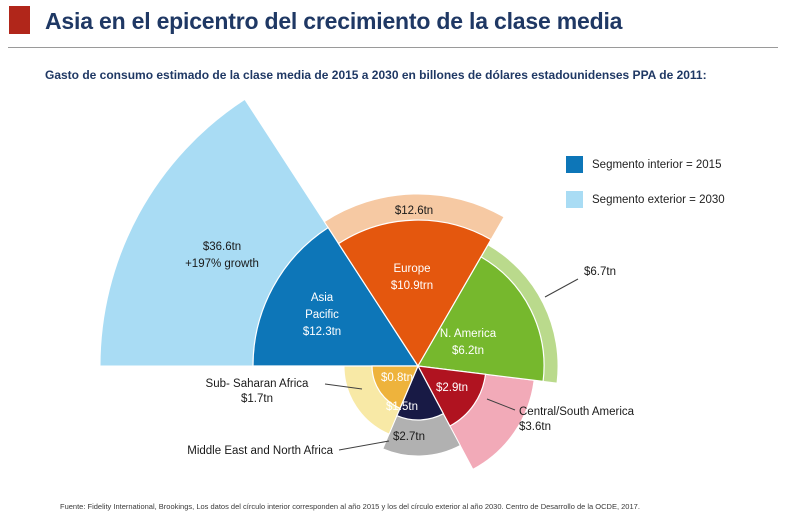 The height and width of the screenshot is (530, 786). Describe the element at coordinates (409, 437) in the screenshot. I see `label-middle-east-and-north-africa-2030: $2.7tn` at that location.